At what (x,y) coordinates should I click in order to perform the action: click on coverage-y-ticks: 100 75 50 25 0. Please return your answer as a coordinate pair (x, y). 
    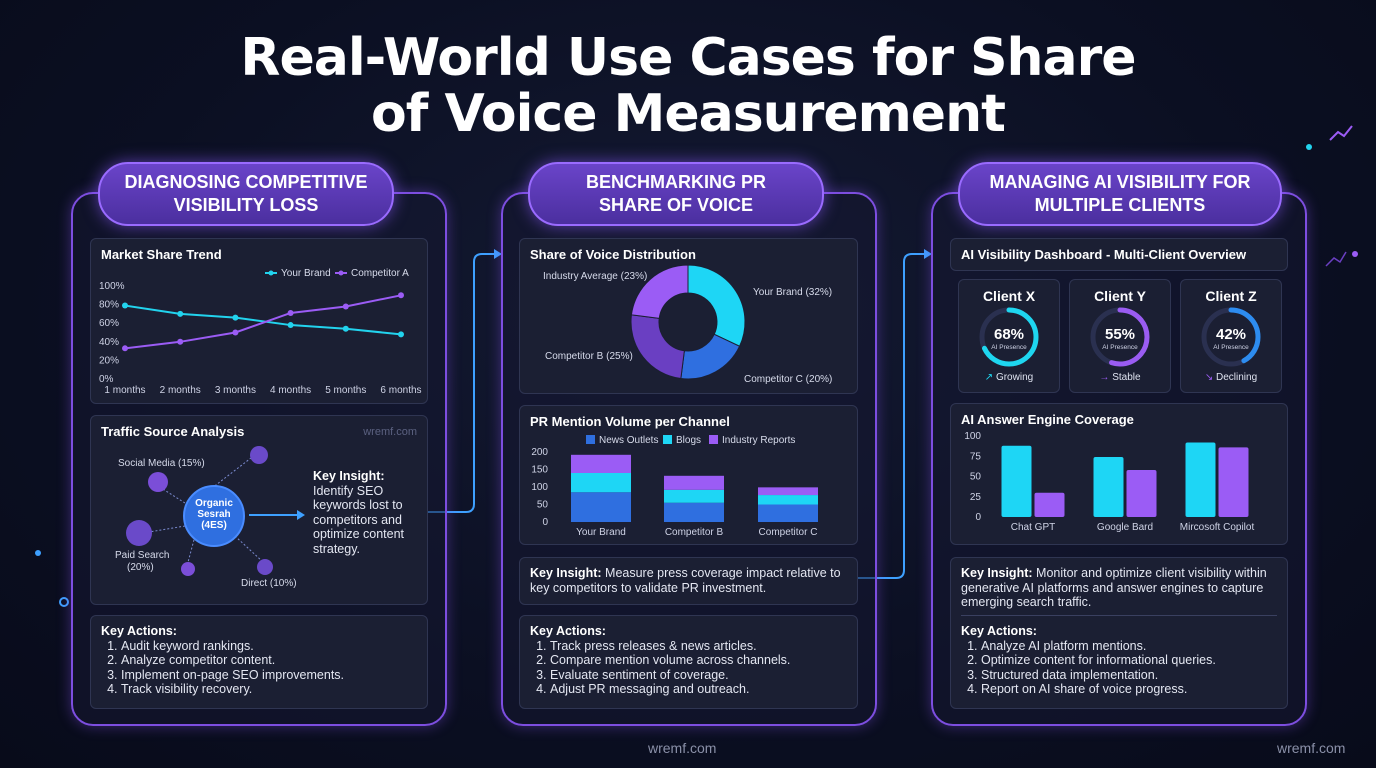
    Looking at the image, I should click on (972, 477).